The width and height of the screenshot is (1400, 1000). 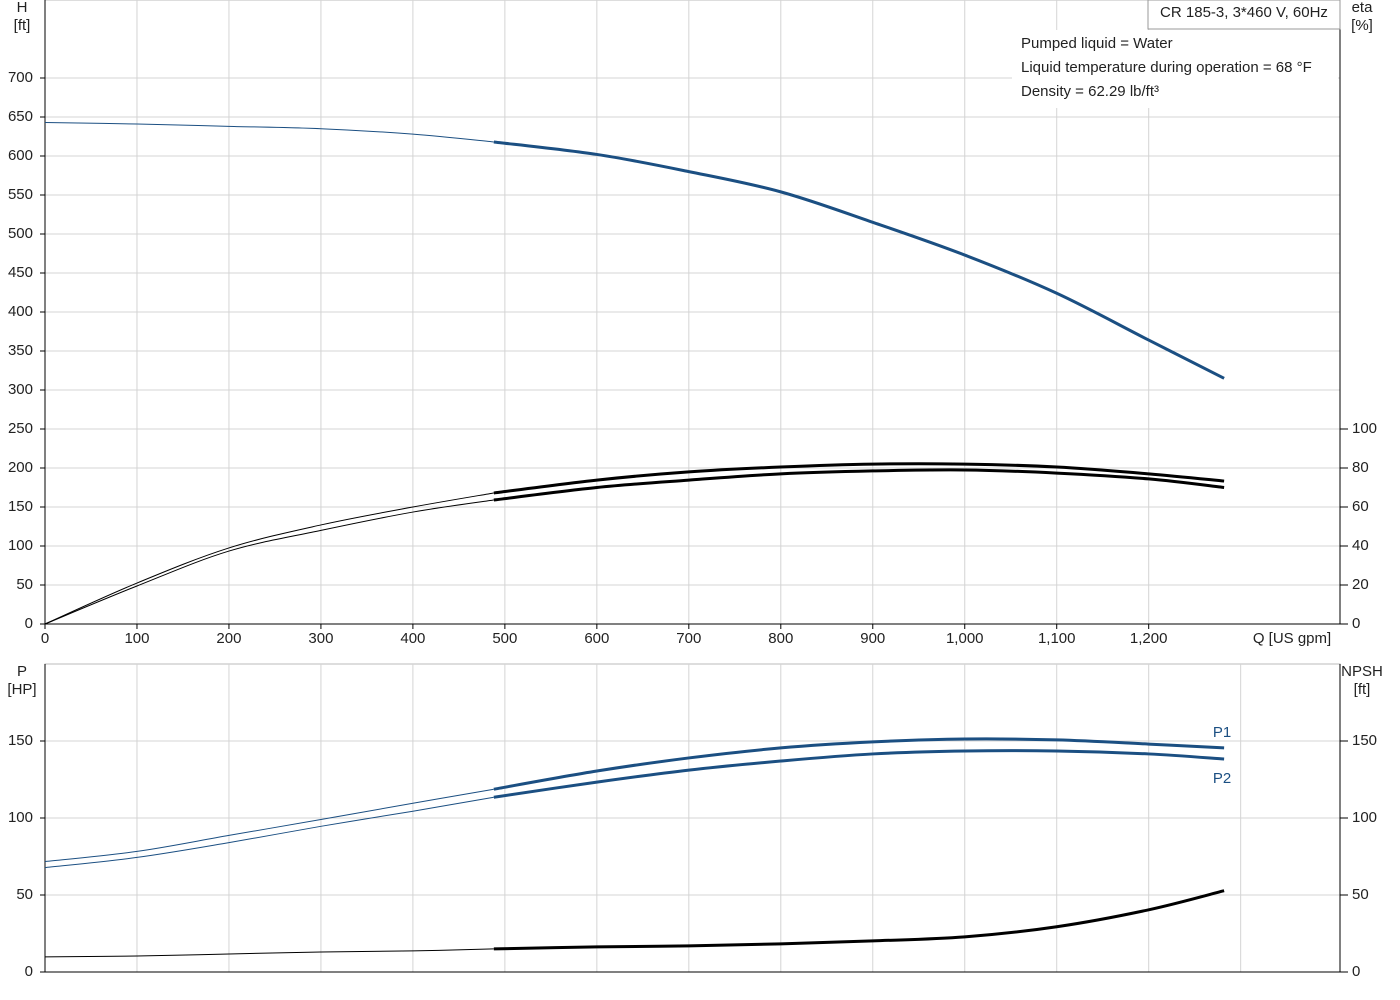 I want to click on x-tick-label: 1,100, so click(x=1057, y=638).